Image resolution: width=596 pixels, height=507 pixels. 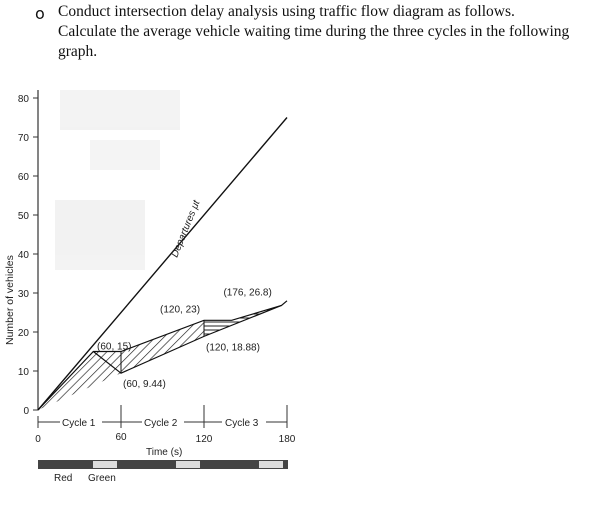 I want to click on signal-bar, so click(x=163, y=464).